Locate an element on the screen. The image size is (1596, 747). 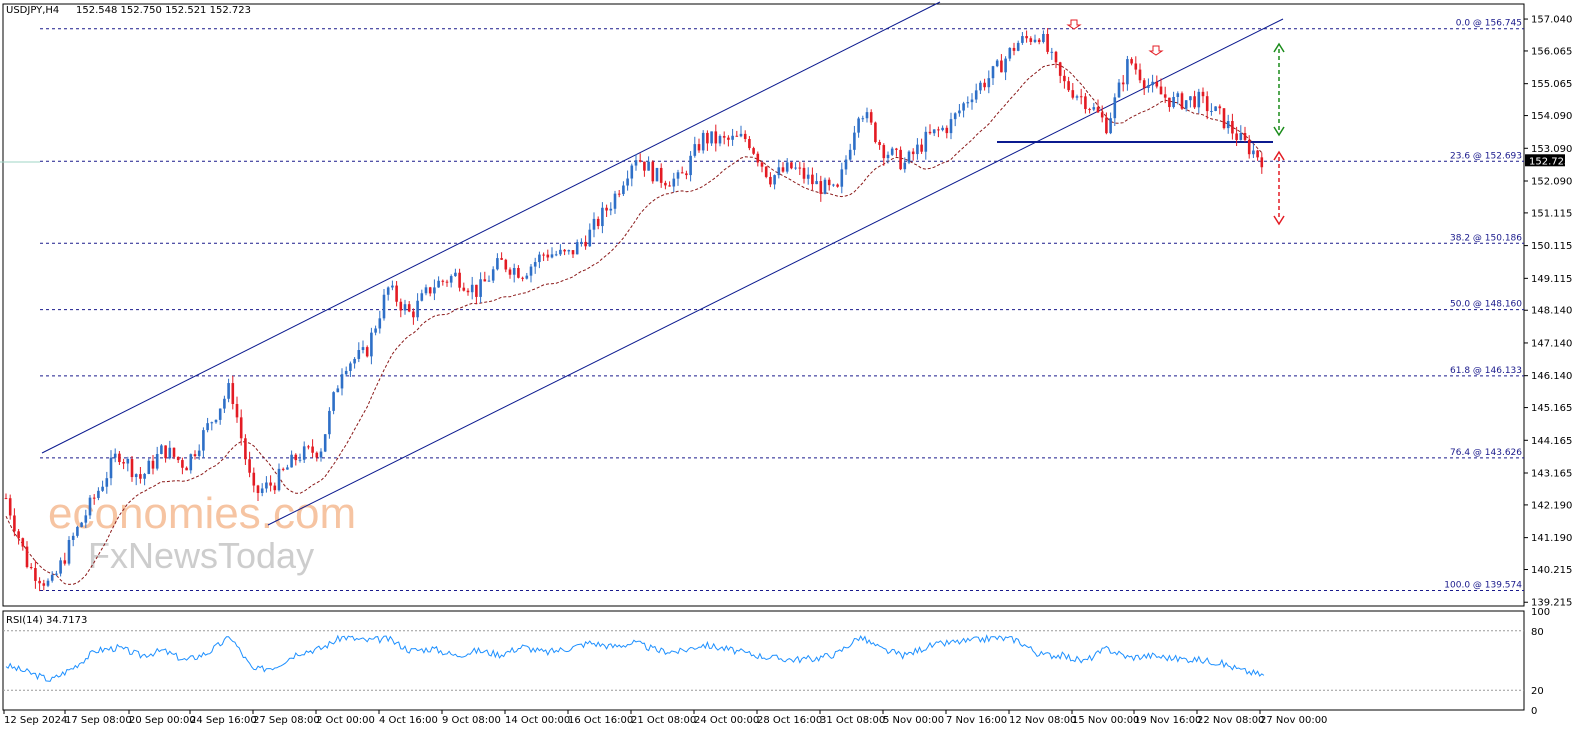
rsi-label: RSI(14) 34.7173 is located at coordinates (46, 620).